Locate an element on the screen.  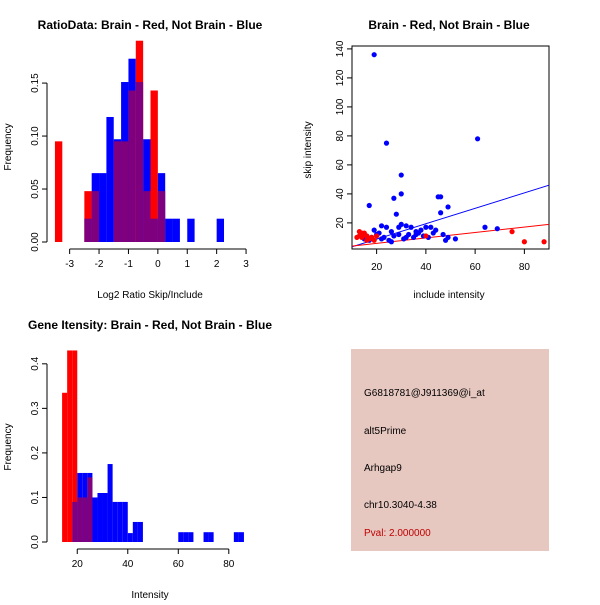
ratio-x-tick-label: -3 is located at coordinates (69, 264).